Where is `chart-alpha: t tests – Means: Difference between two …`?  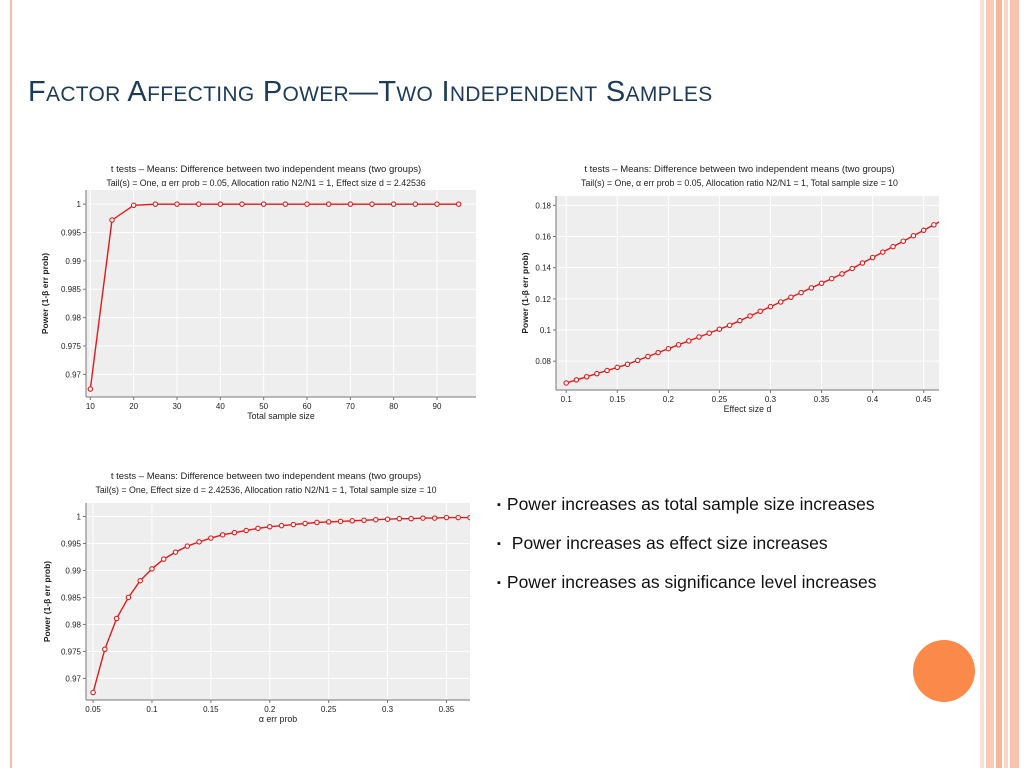
chart-alpha: t tests – Means: Difference between two … is located at coordinates (256, 597).